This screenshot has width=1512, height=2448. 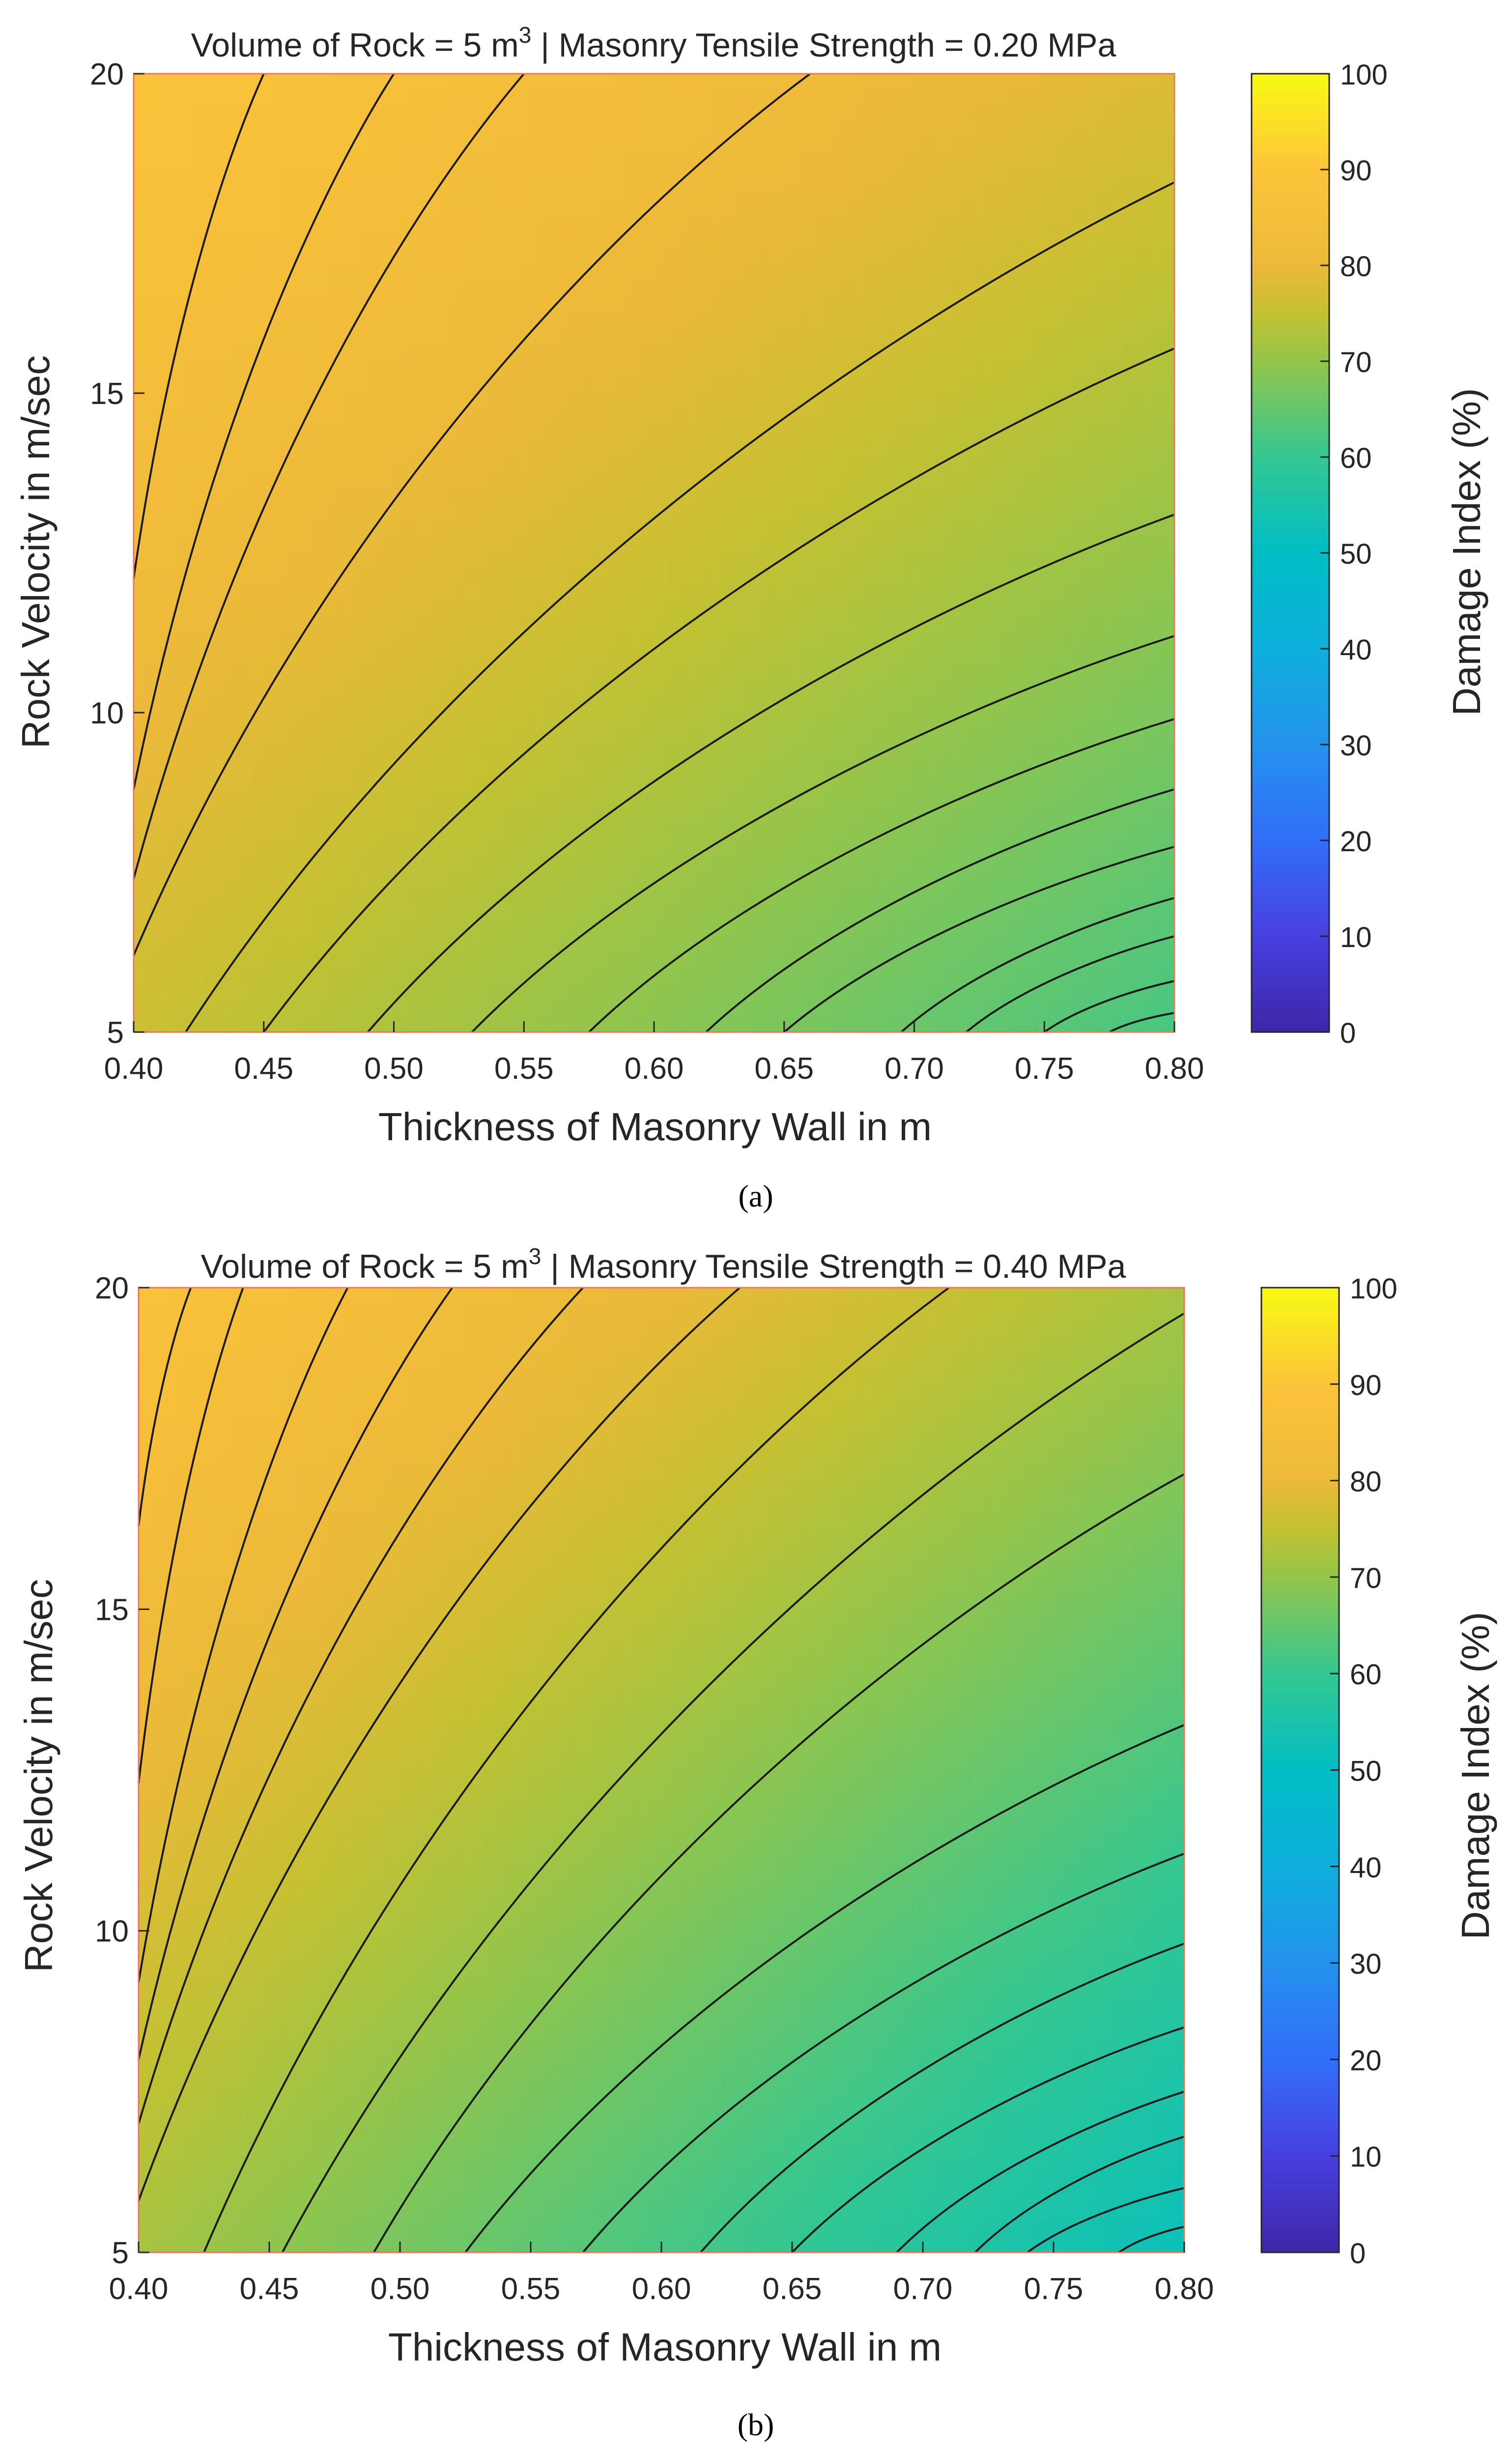 What do you see at coordinates (655, 1127) in the screenshot?
I see `panel-a-xlabel: Thickness of Masonry Wall in m` at bounding box center [655, 1127].